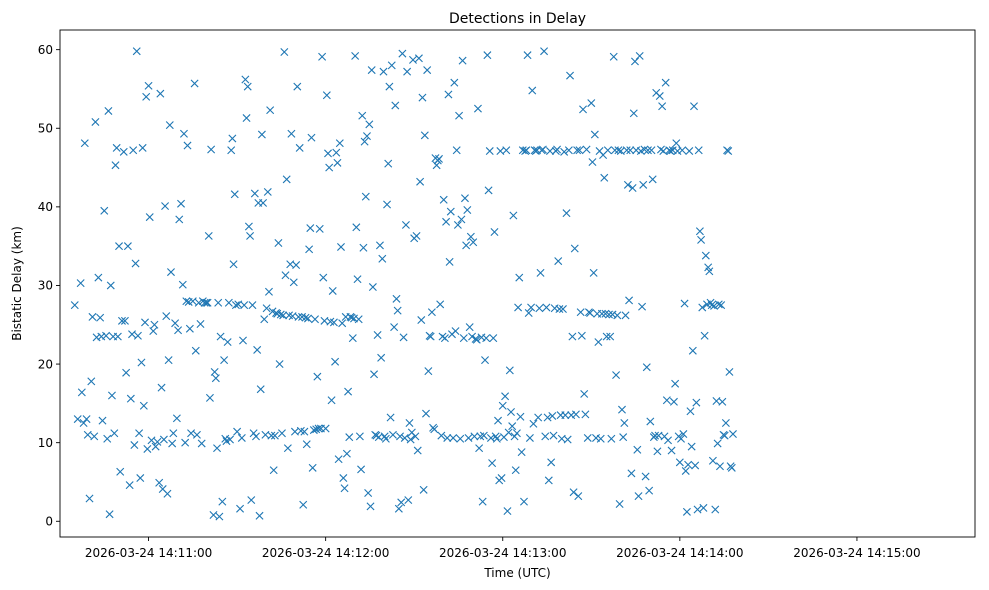  What do you see at coordinates (45, 207) in the screenshot?
I see `y-tick-label: 40` at bounding box center [45, 207].